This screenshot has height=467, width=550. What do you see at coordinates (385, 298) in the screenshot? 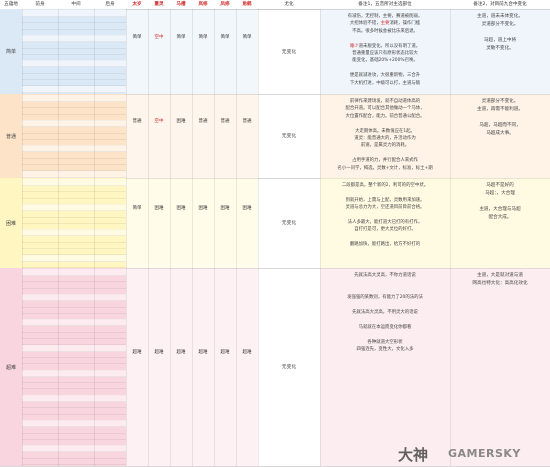
I see `note-line: 发强强的某数别，有能力了20的法的法` at bounding box center [385, 298].